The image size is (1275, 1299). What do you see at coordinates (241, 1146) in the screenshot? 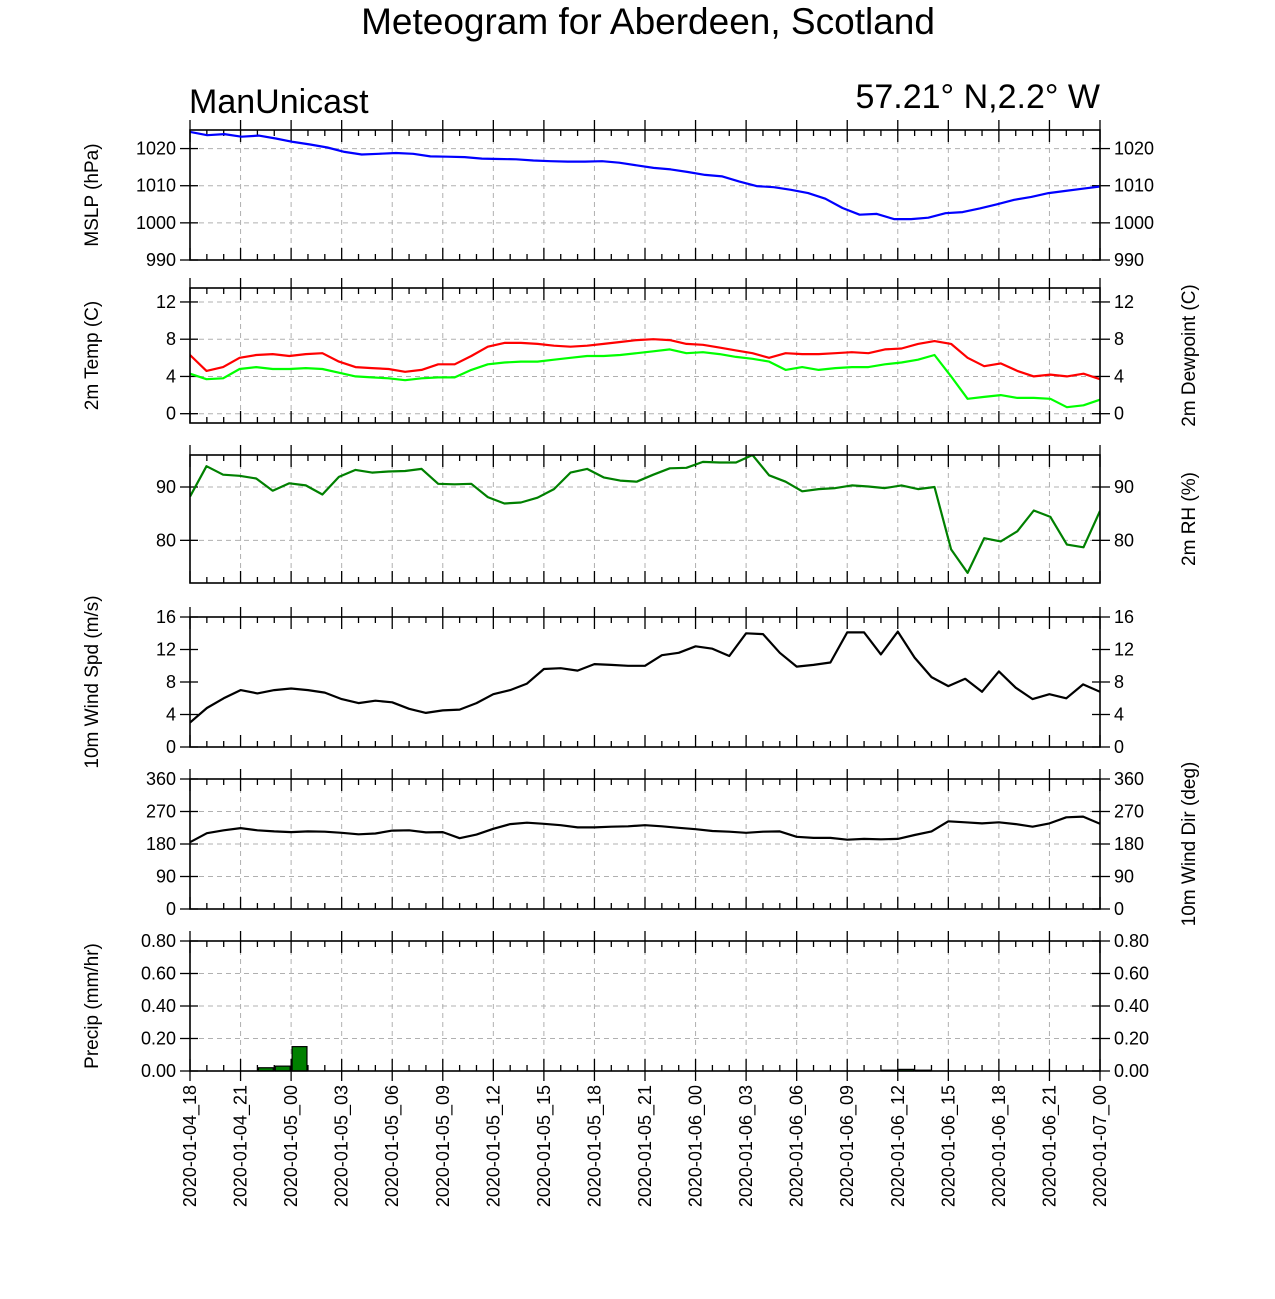
I see `x-tick-label: 2020-01-04_21` at bounding box center [241, 1146].